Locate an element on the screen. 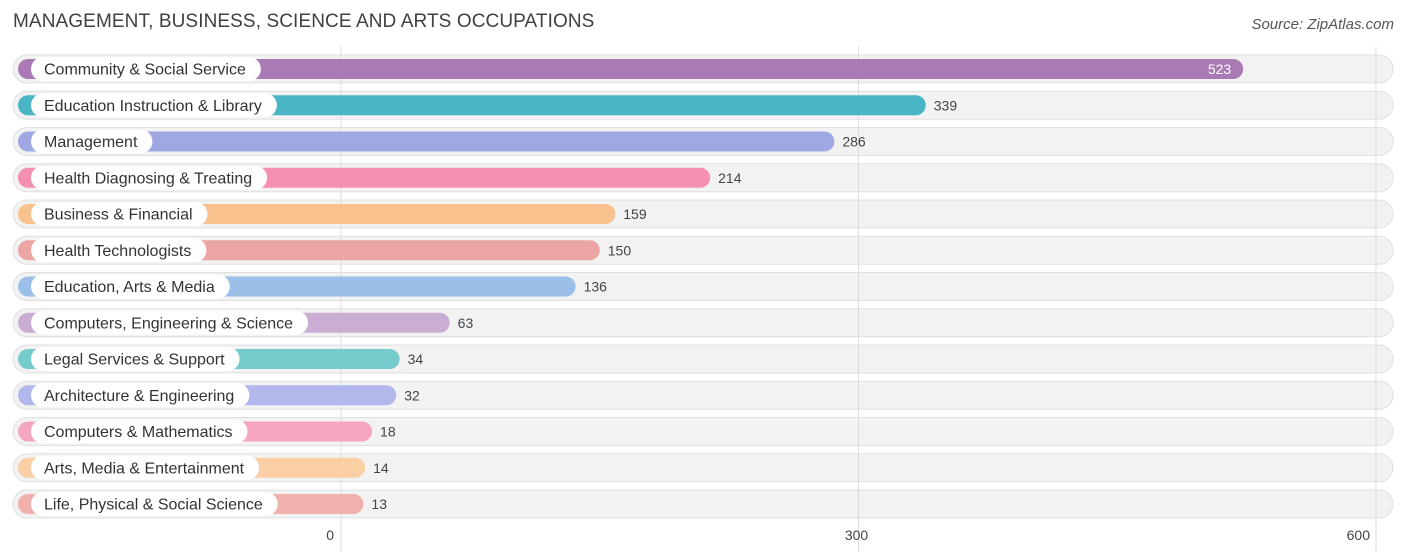 The height and width of the screenshot is (559, 1406). category-label: Health Diagnosing & Treating is located at coordinates (148, 178).